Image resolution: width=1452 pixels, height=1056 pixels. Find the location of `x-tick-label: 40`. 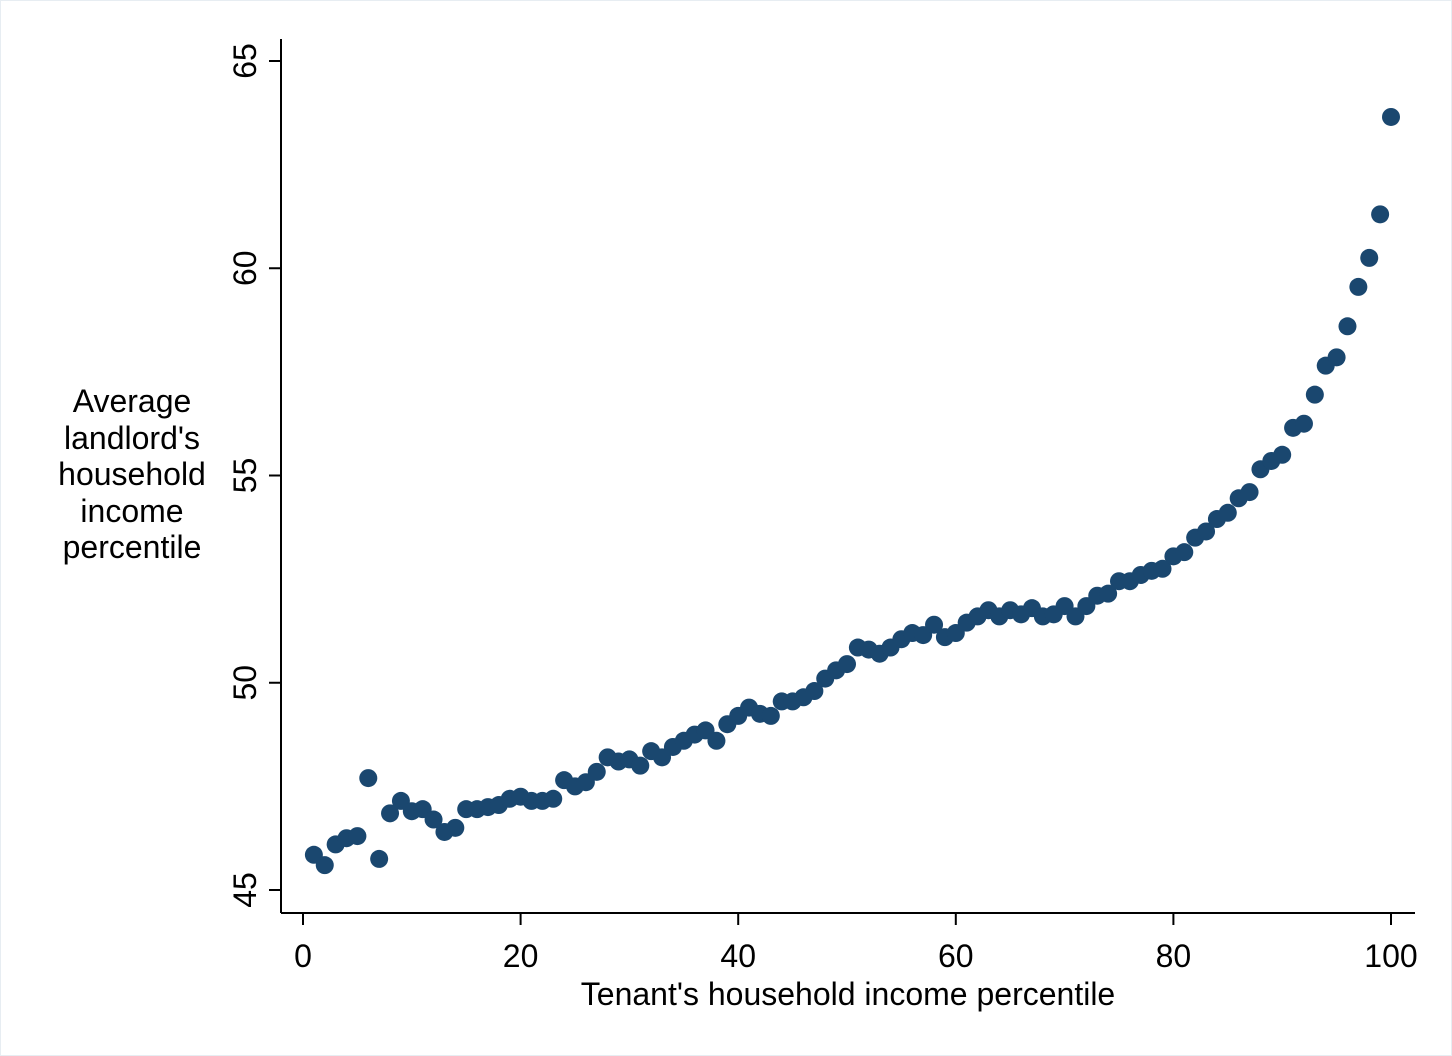

x-tick-label: 40 is located at coordinates (738, 956).